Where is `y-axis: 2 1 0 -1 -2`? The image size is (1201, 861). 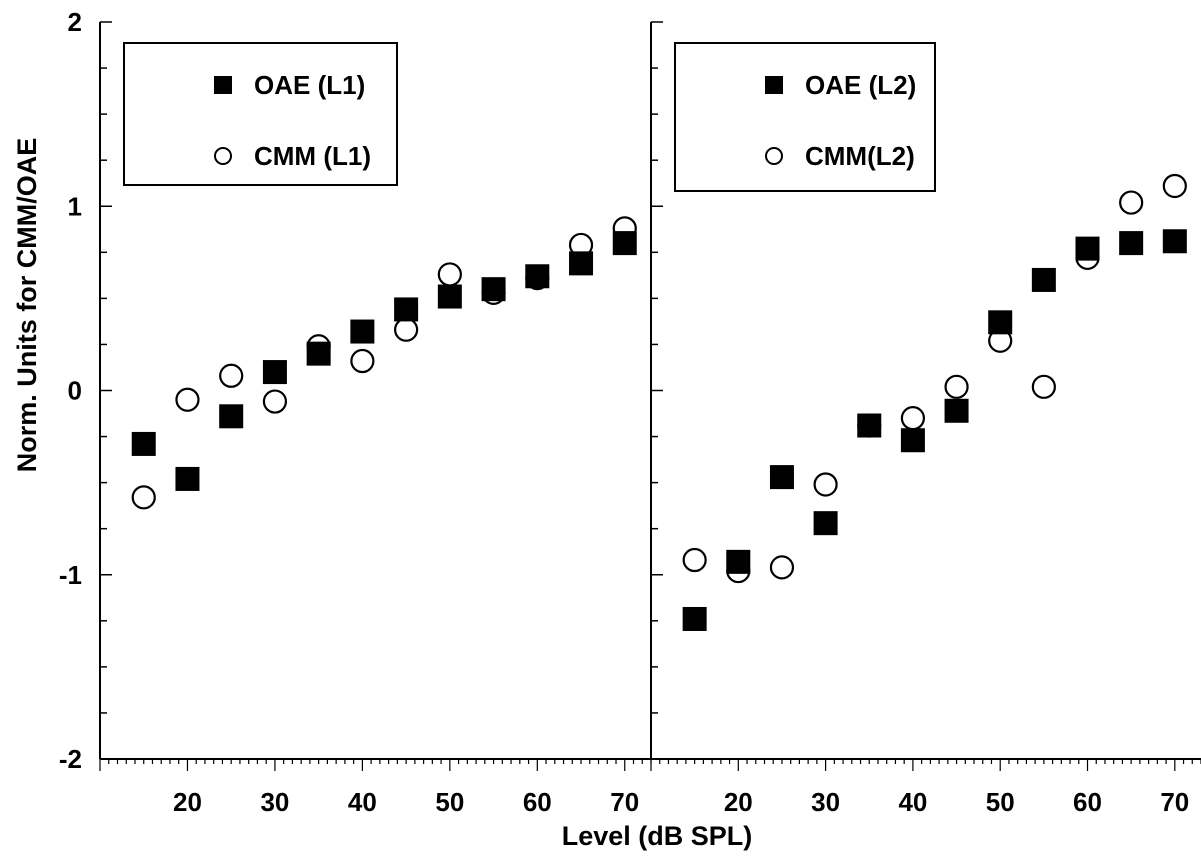
y-axis: 2 1 0 -1 -2 is located at coordinates (70, 390).